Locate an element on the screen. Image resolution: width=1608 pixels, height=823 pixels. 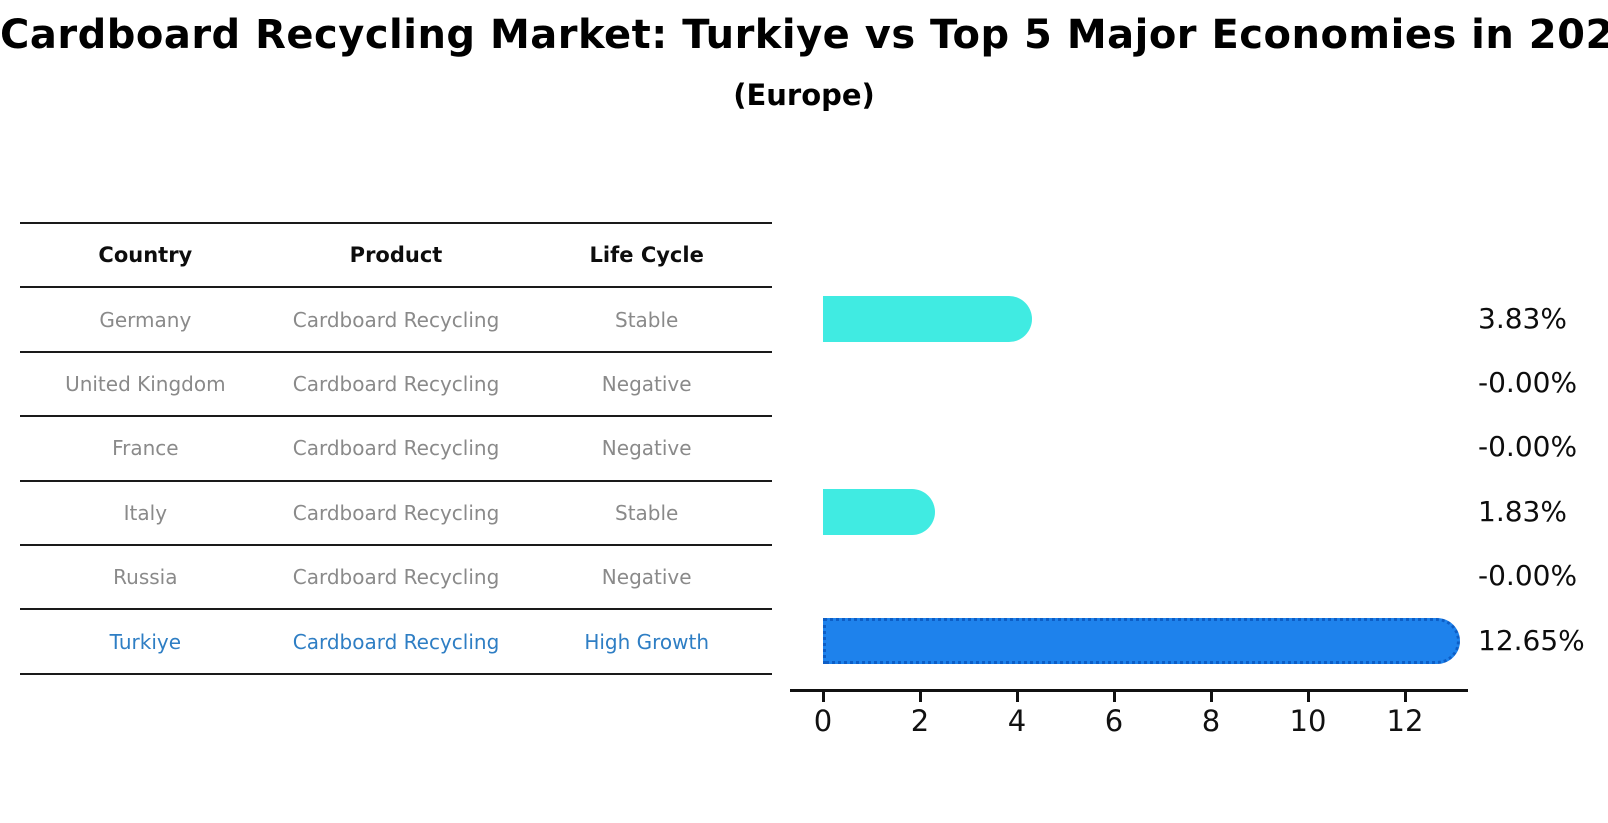
table-row-italy: Italy Cardboard Recycling Stable is located at coordinates (396, 514).